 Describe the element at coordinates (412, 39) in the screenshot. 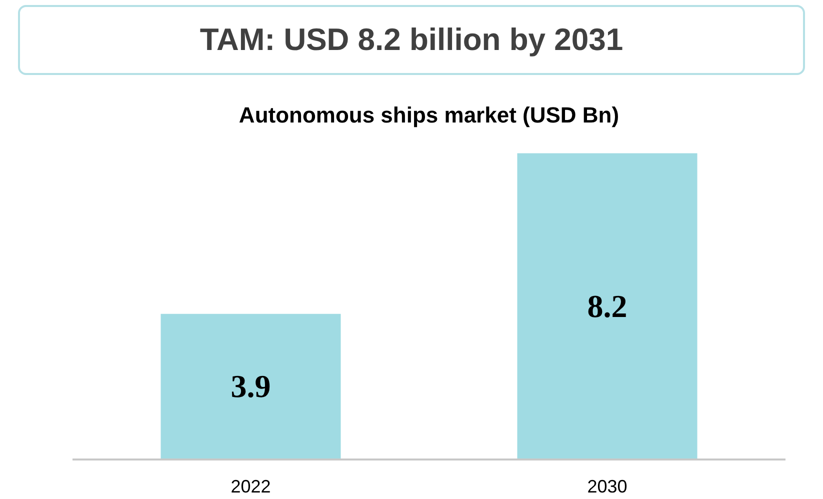

I see `chart-title: TAM: USD 8.2 billion by 2031` at that location.